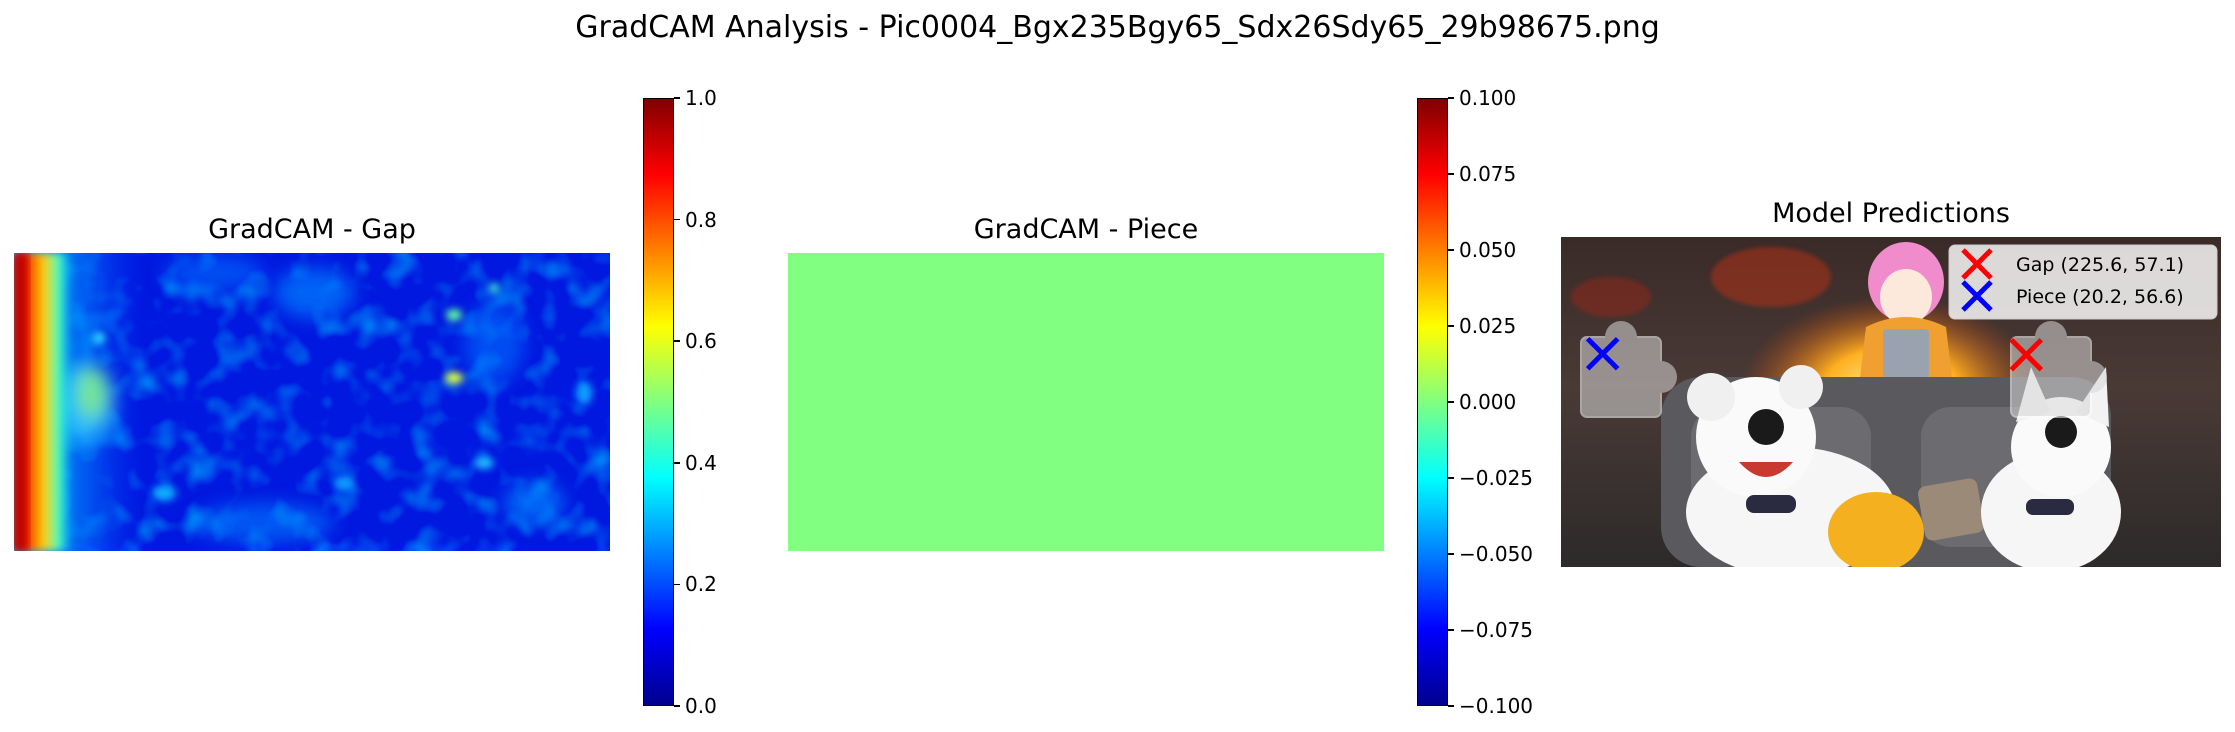 This screenshot has width=2235, height=732. I want to click on colorbar-tick-label: 0.075, so click(1488, 174).